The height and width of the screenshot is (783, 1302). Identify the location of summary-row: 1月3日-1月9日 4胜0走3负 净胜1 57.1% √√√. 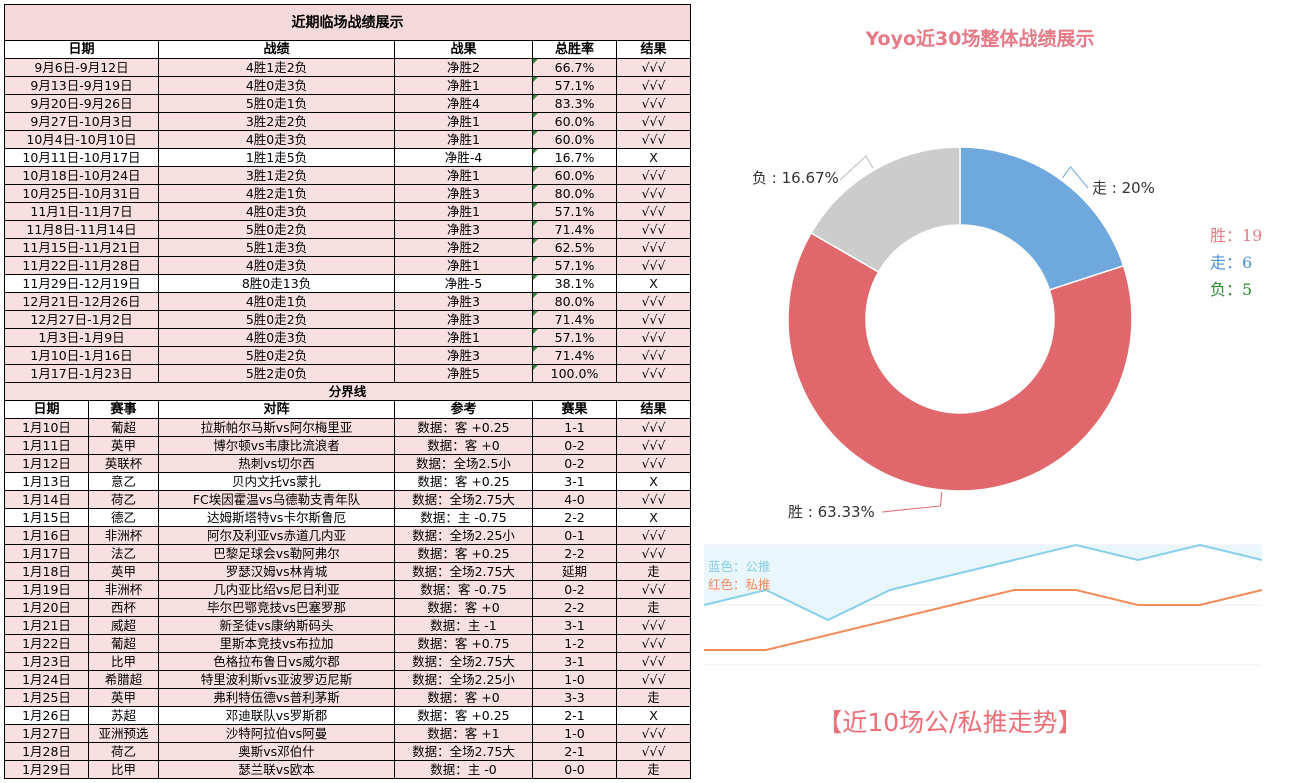
(348, 337).